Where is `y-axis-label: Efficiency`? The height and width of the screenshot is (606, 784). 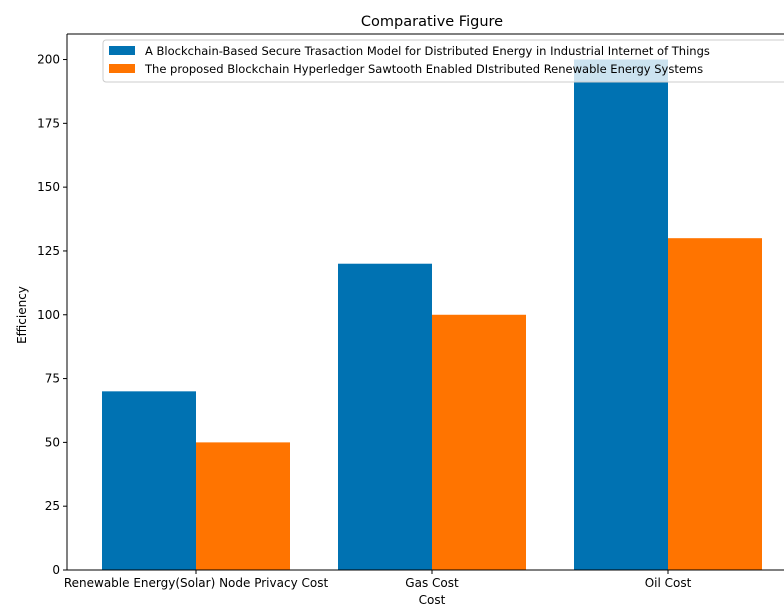
y-axis-label: Efficiency is located at coordinates (22, 315).